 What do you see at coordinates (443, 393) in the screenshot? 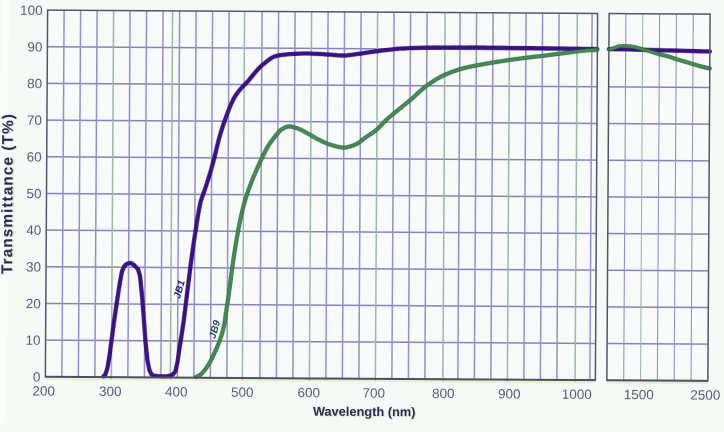
I see `svg-text: 800` at bounding box center [443, 393].